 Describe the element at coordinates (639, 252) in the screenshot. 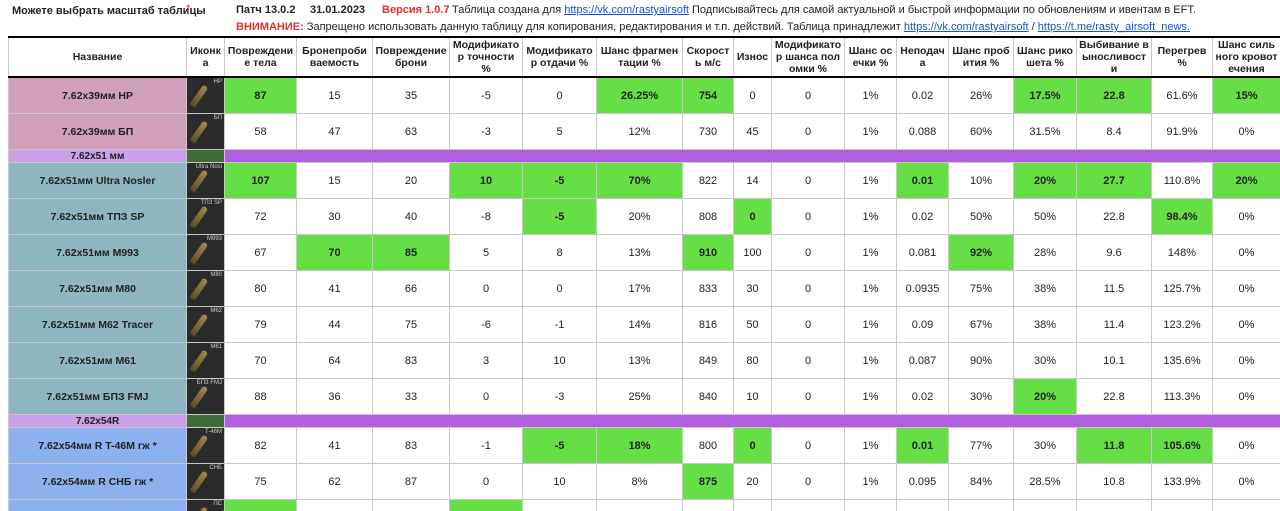

I see `value-cell: 13%` at that location.